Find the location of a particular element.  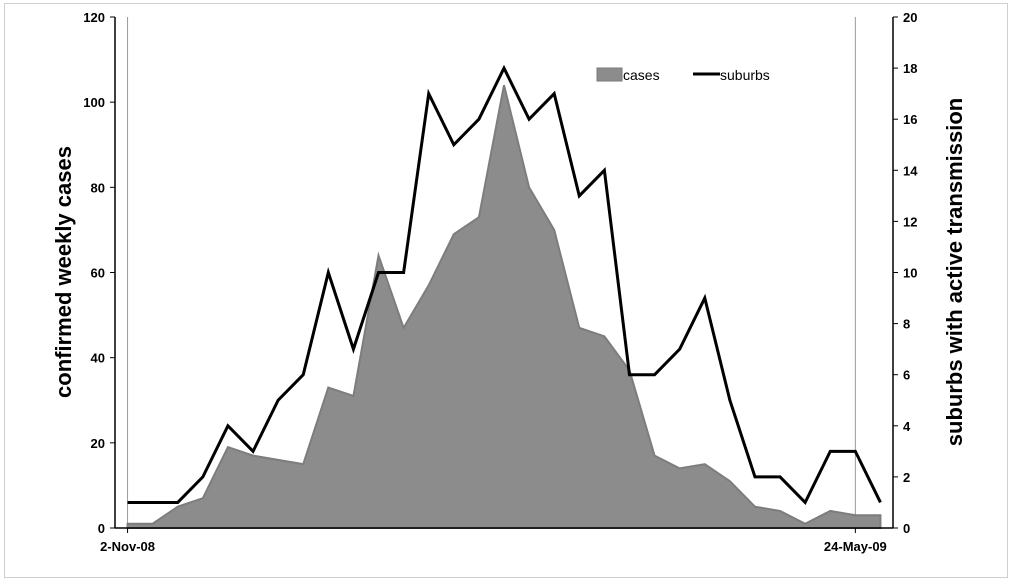

y2-tick-label: 0 is located at coordinates (906, 528).